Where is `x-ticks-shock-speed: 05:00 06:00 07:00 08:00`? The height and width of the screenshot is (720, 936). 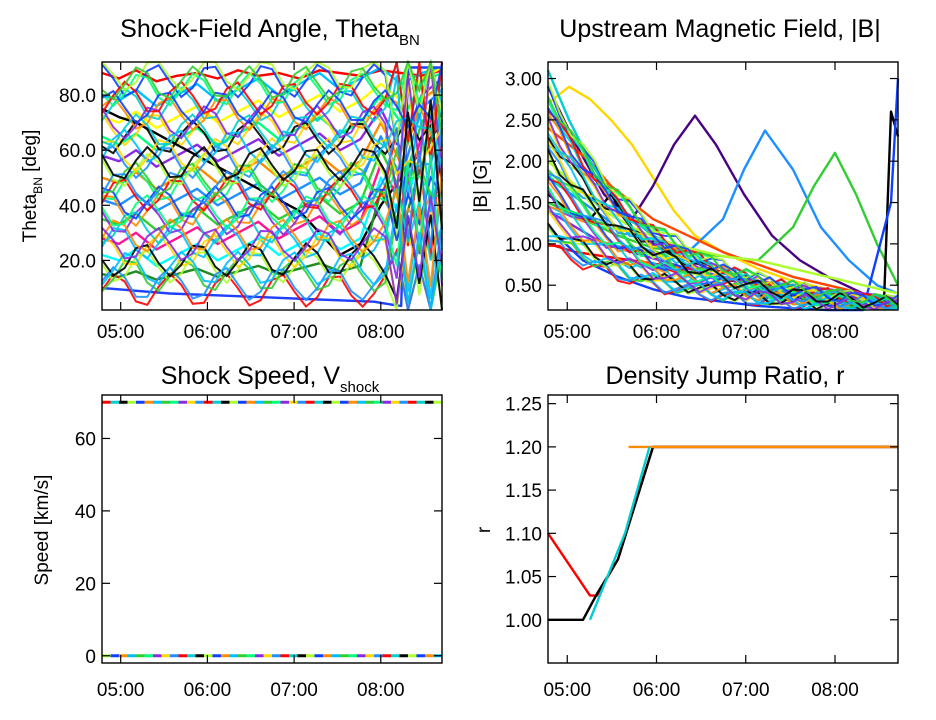 x-ticks-shock-speed: 05:00 06:00 07:00 08:00 is located at coordinates (251, 548).